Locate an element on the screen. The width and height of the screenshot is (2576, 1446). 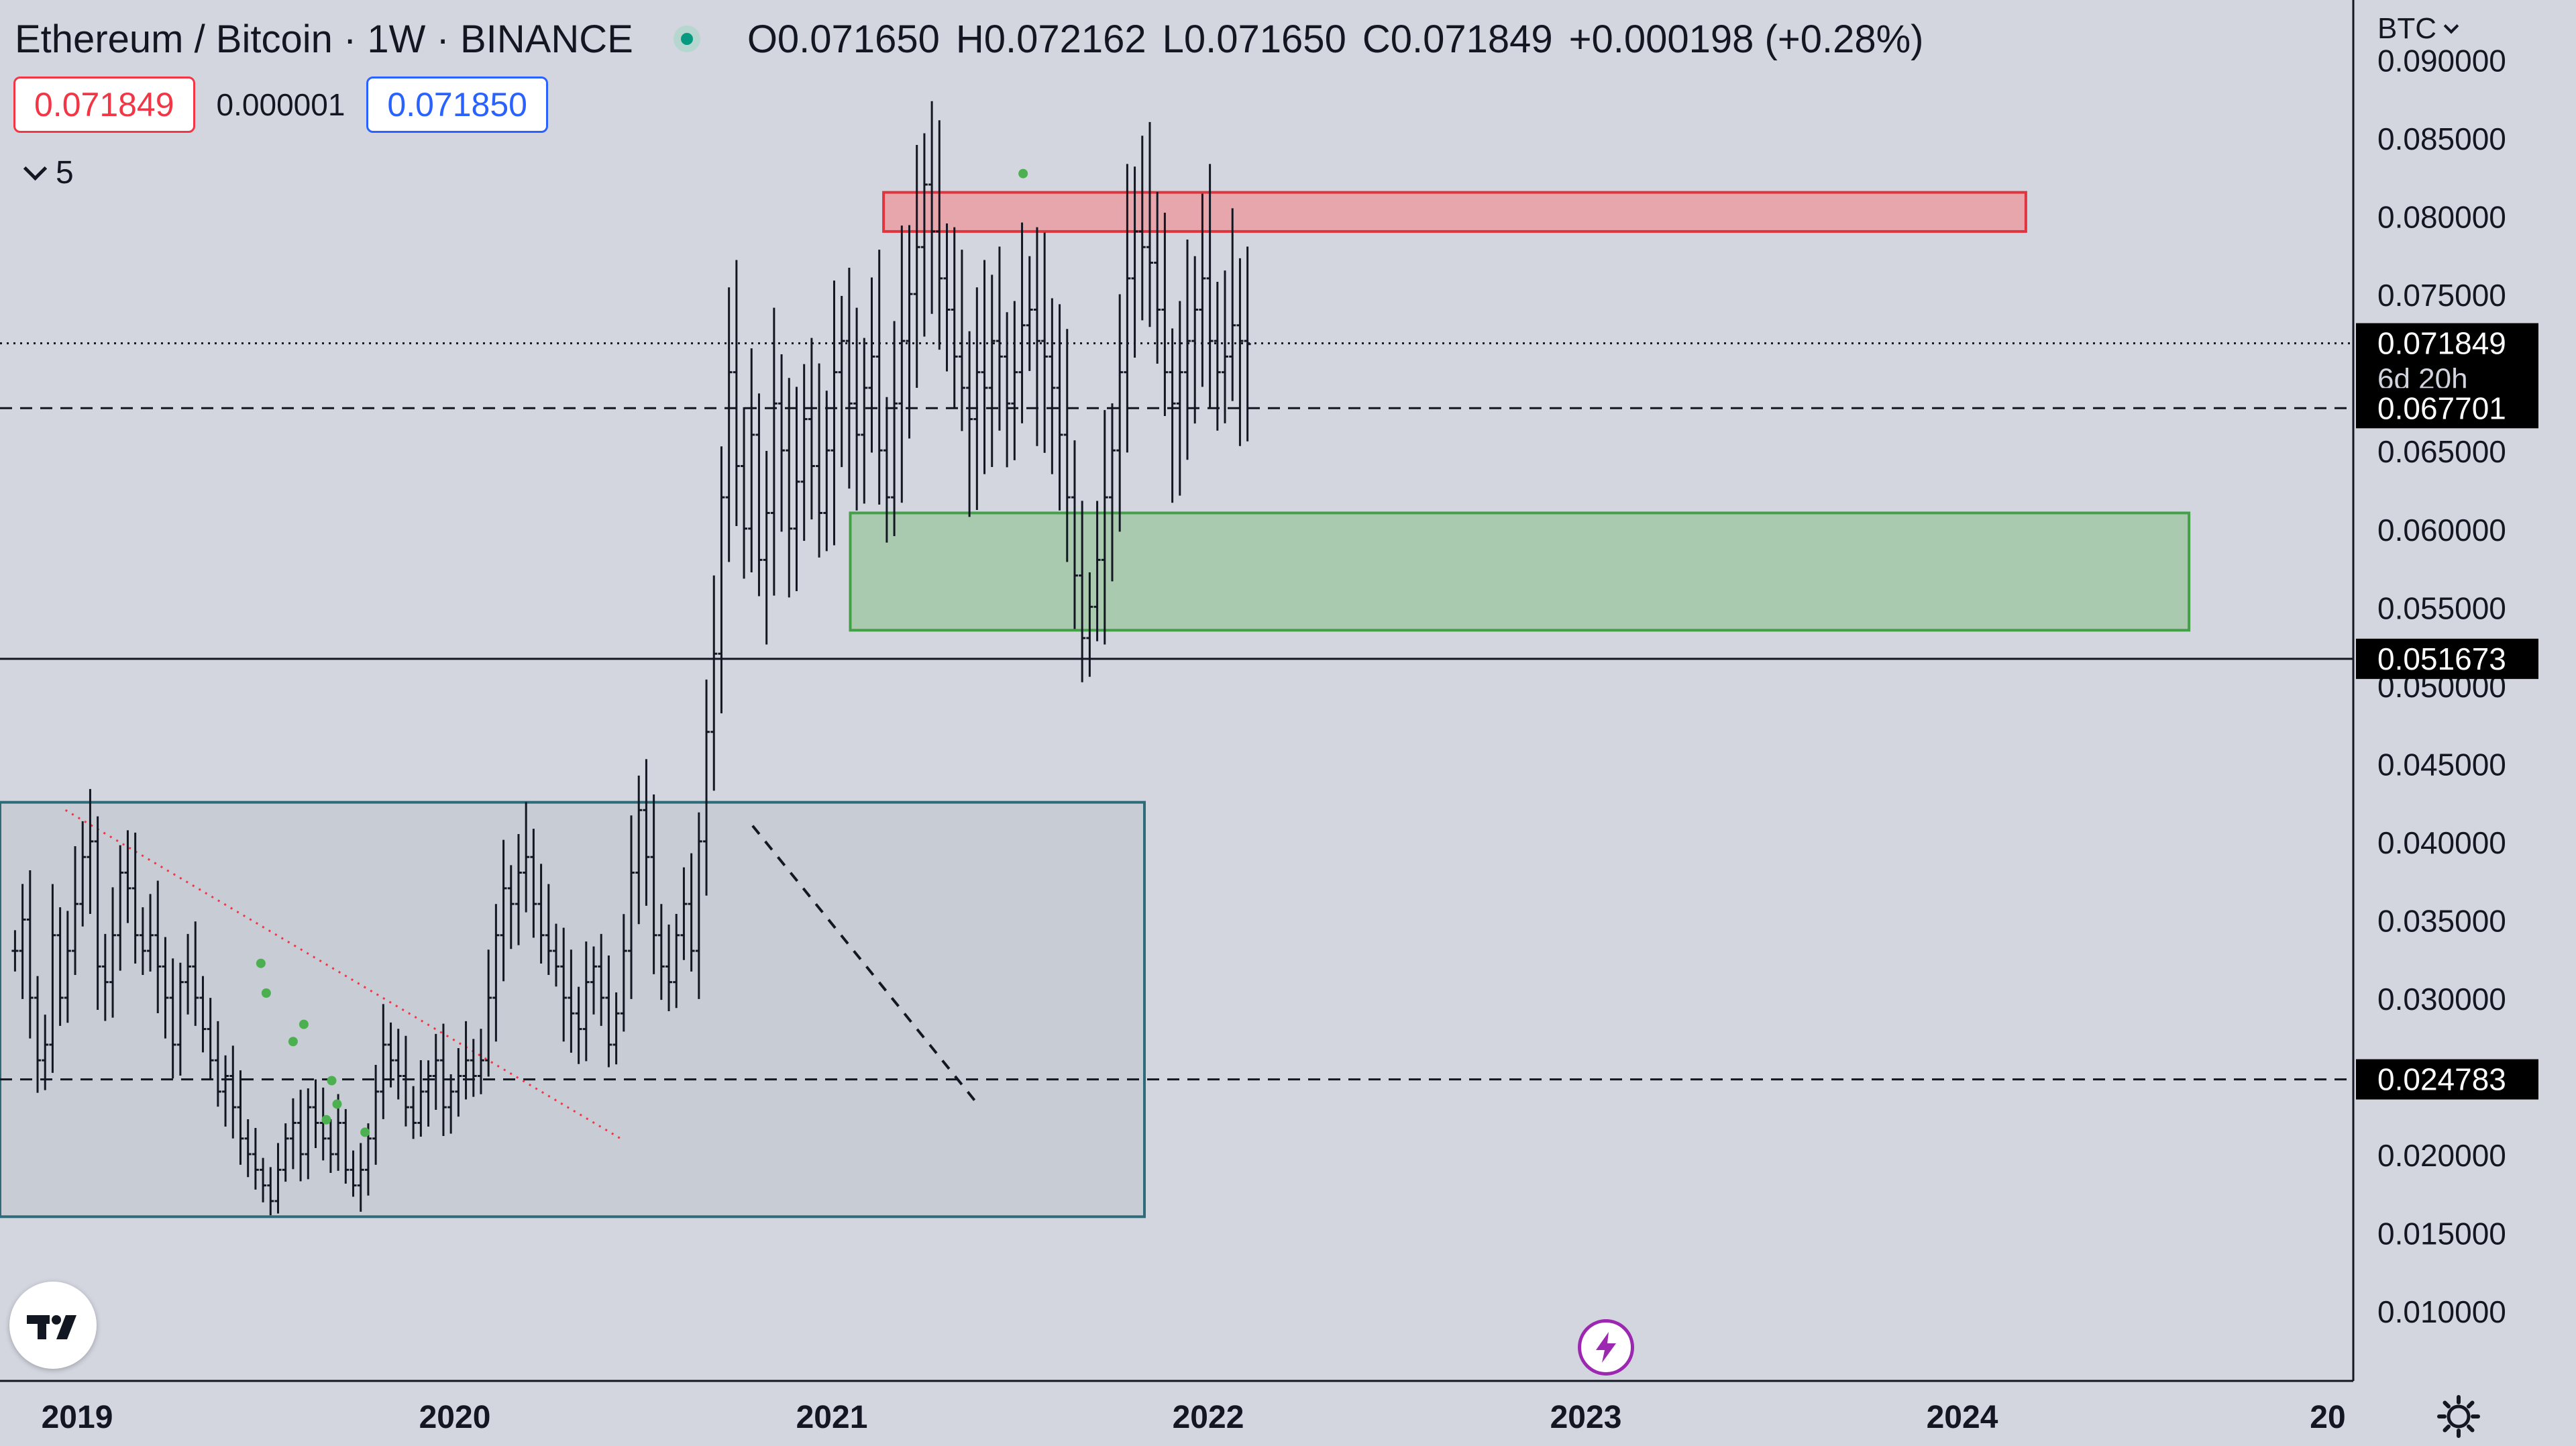
quote-panel: 0.071849 0.000001 0.071850 is located at coordinates (280, 105).